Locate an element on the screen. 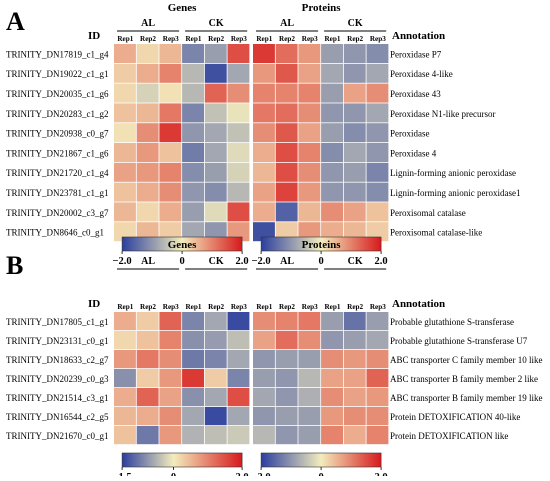  row-annotation: ABC transporter C family member 10 like is located at coordinates (466, 360).